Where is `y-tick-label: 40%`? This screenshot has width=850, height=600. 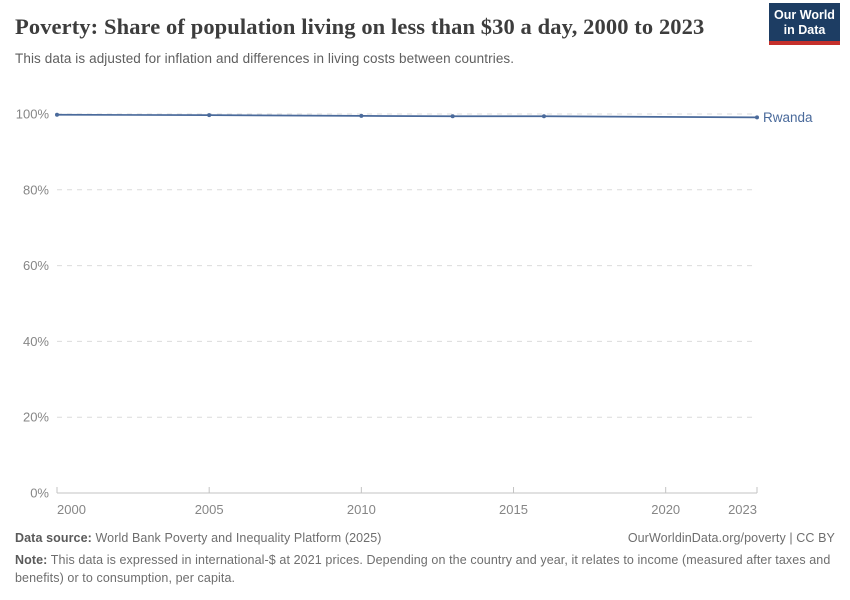
y-tick-label: 40% is located at coordinates (36, 341).